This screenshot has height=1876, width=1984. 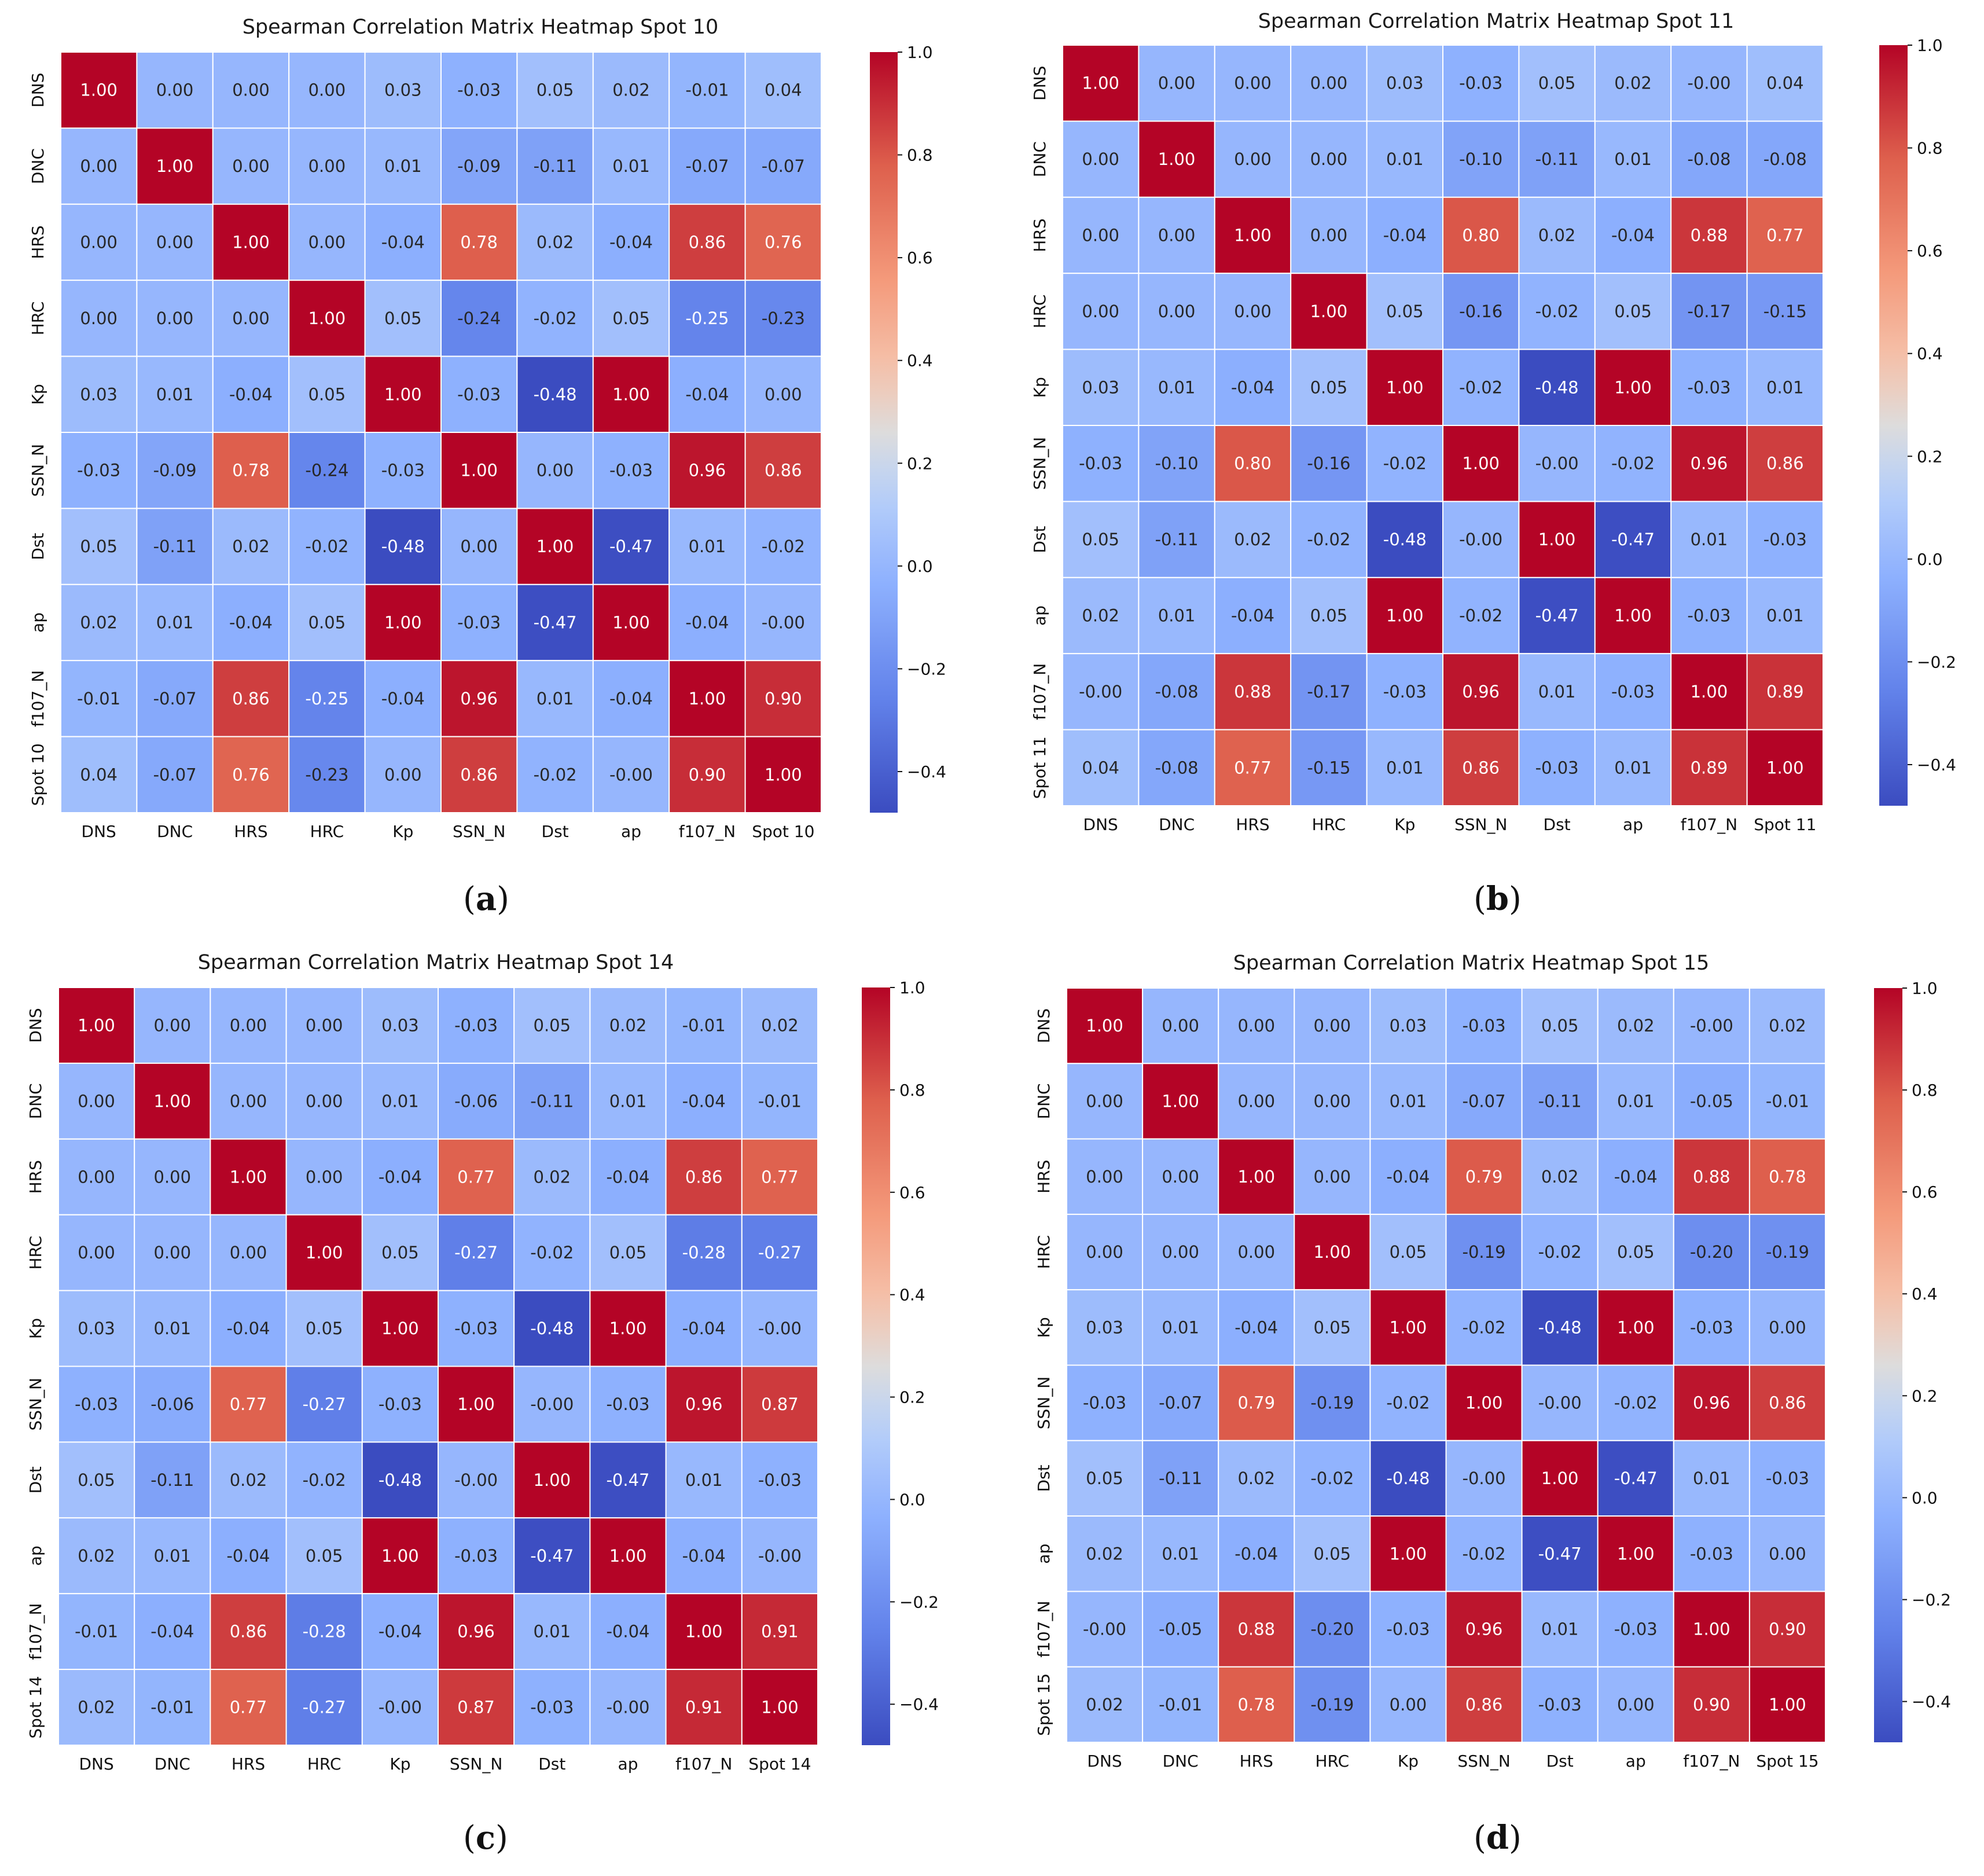 I want to click on y-tick-label: HRC, so click(x=1043, y=1252).